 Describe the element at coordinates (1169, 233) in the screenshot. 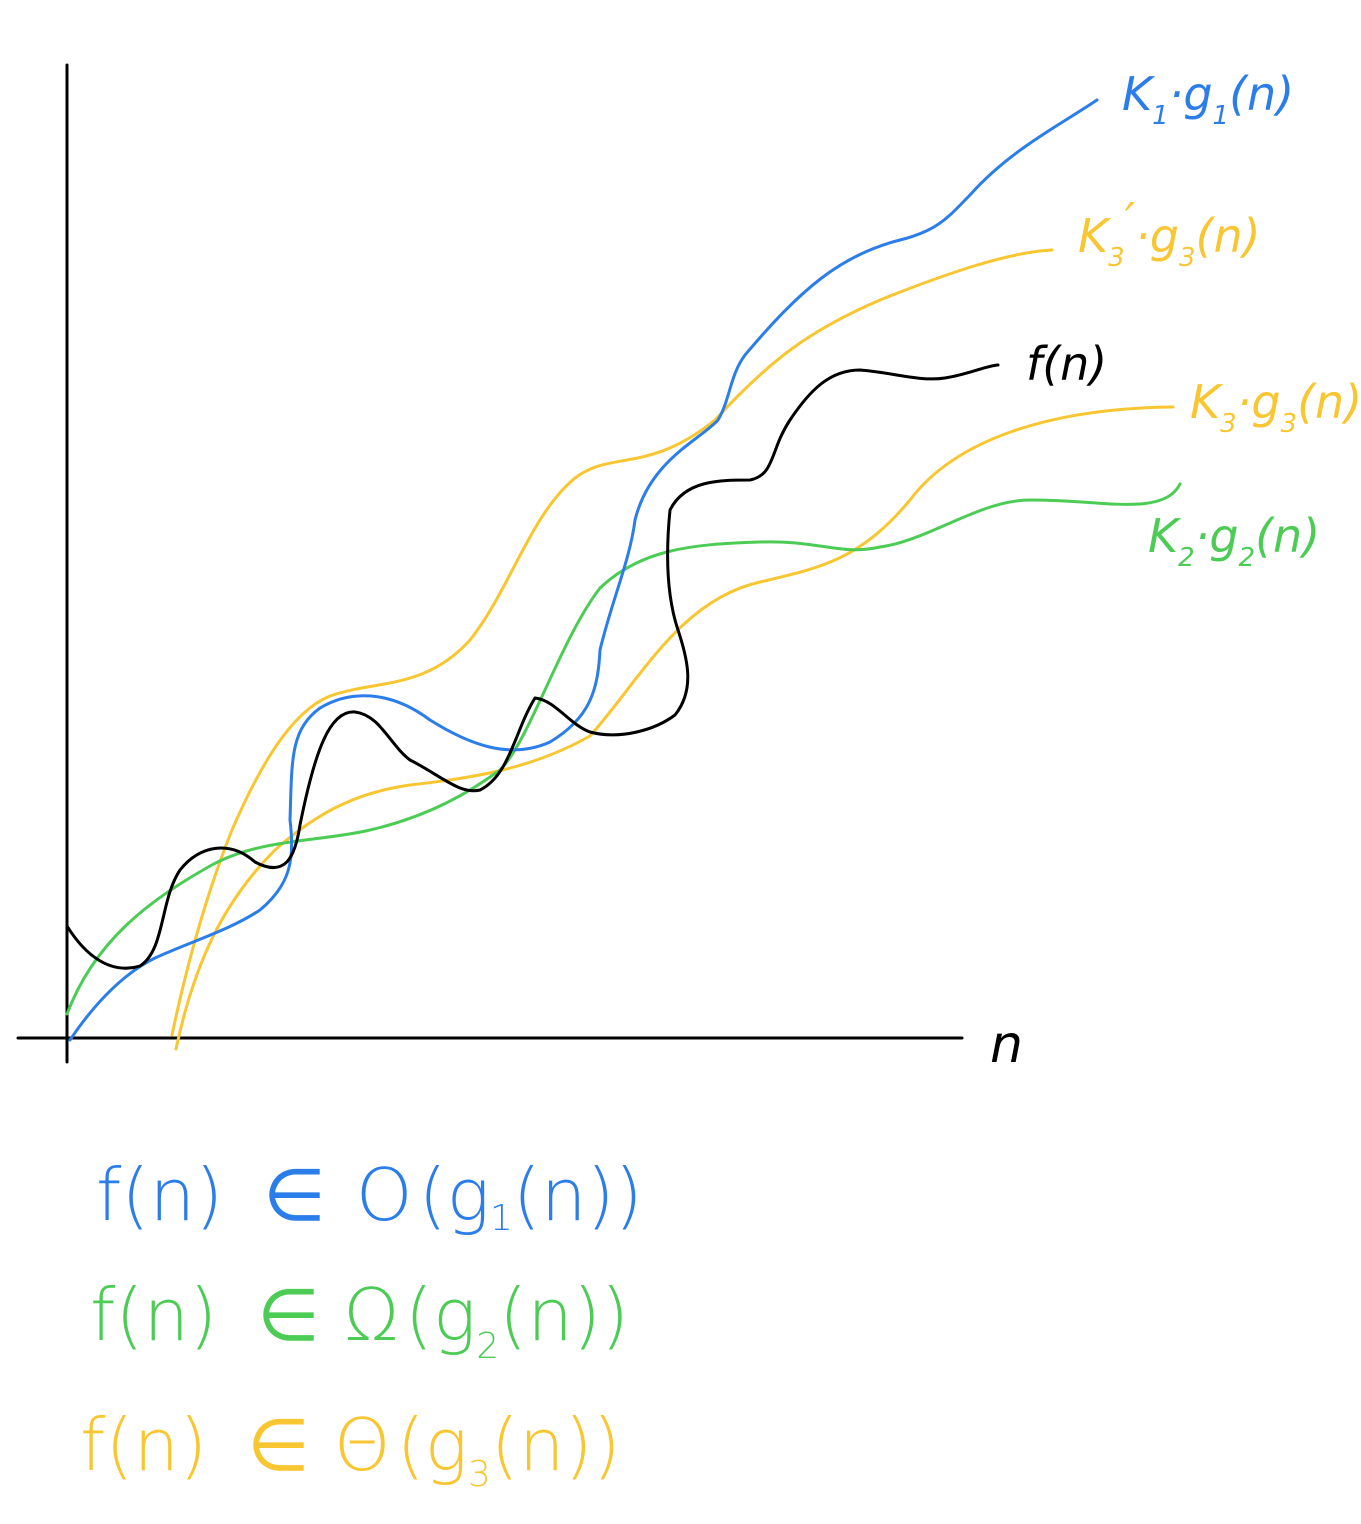

I see `label-k3-prime-g3: K3′·g3(n)` at that location.